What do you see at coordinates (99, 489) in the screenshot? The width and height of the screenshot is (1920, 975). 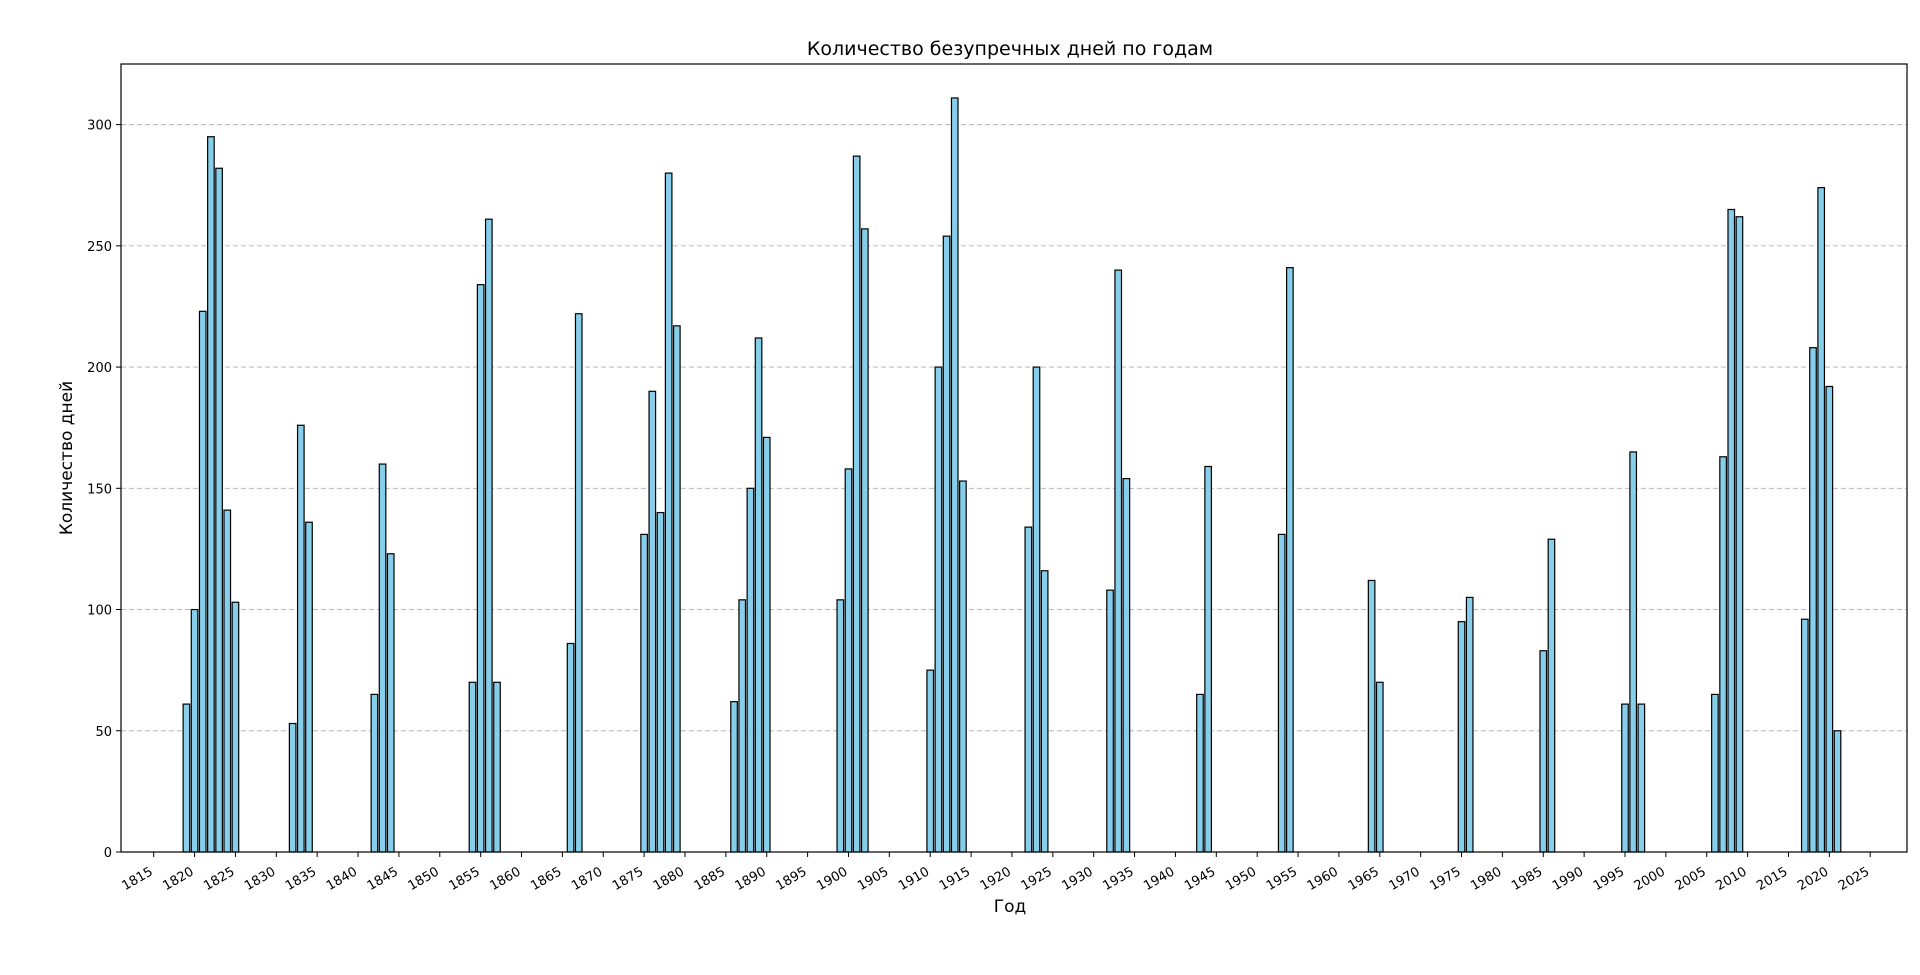 I see `y-tick-label: 150` at bounding box center [99, 489].